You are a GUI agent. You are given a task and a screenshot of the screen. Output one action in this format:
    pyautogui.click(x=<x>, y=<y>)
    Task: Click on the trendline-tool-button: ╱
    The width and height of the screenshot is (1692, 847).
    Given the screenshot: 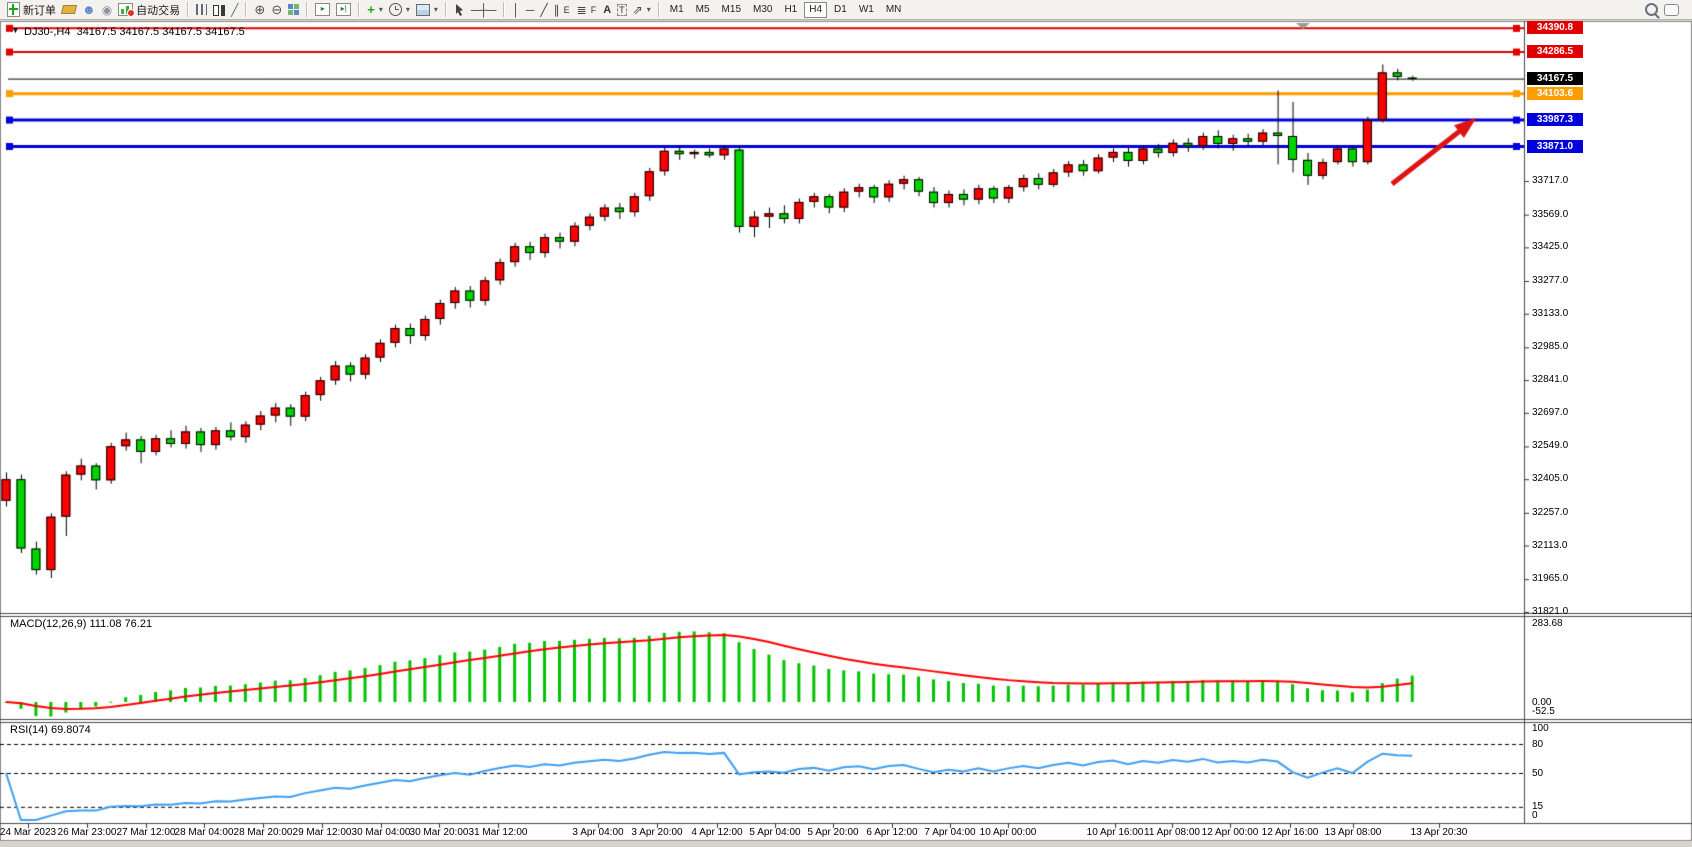 What is the action you would take?
    pyautogui.click(x=543, y=10)
    